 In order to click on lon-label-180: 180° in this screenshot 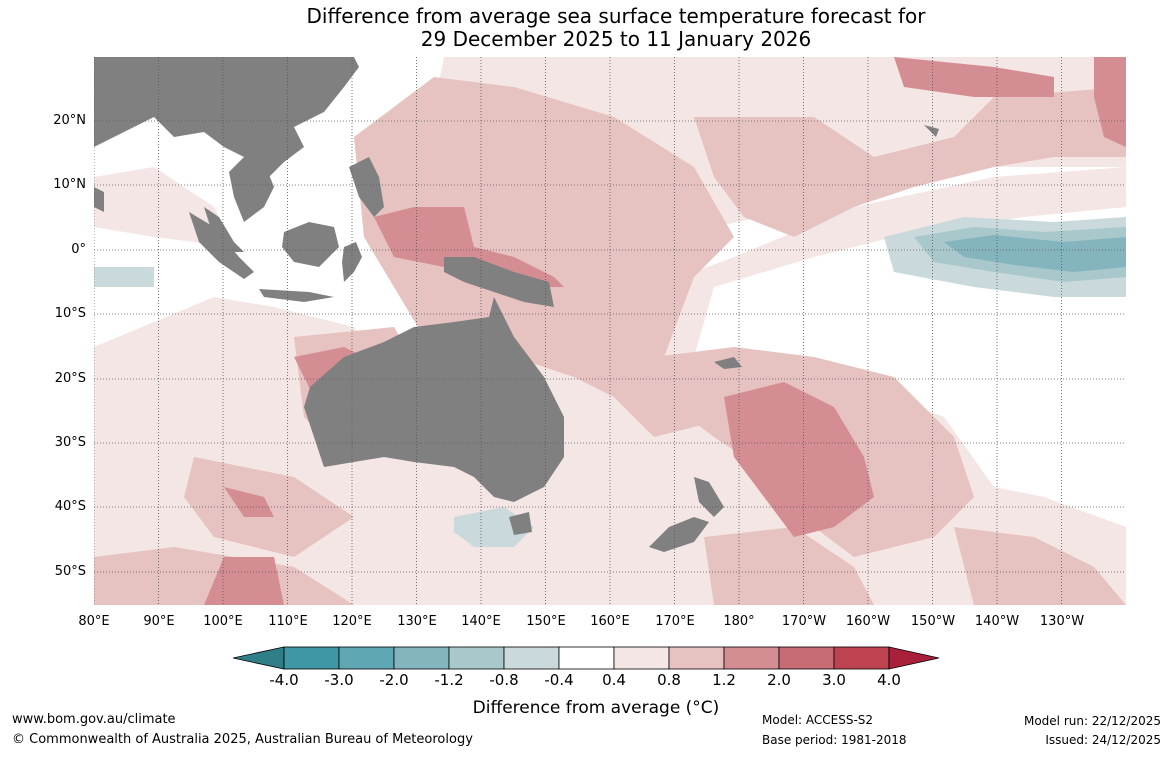, I will do `click(739, 621)`.